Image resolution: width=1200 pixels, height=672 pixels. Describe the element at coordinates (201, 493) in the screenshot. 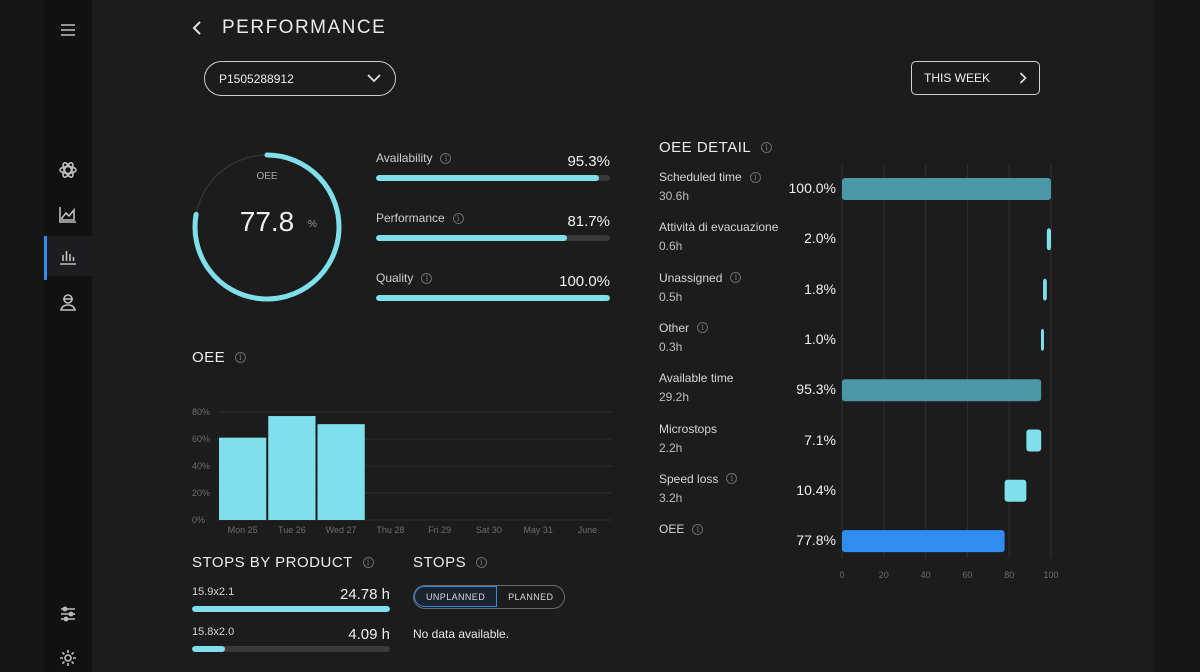

I see `oee-y-tick-label: 20%` at that location.